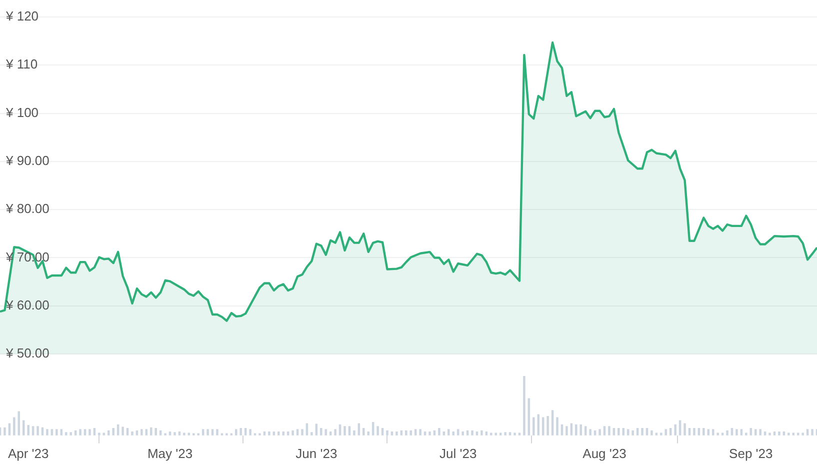 This screenshot has width=817, height=467. What do you see at coordinates (22, 112) in the screenshot?
I see `y-tick-label: ¥ 100` at bounding box center [22, 112].